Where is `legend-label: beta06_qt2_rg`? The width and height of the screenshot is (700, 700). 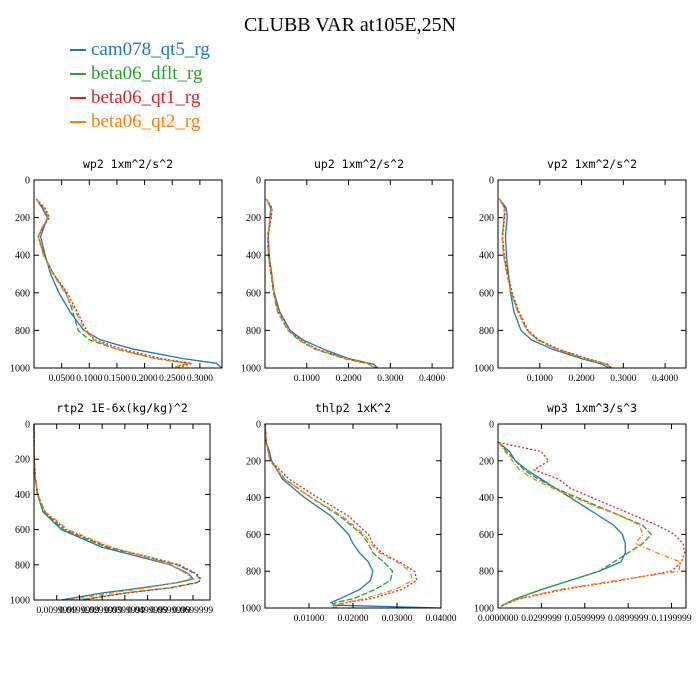 legend-label: beta06_qt2_rg is located at coordinates (146, 121).